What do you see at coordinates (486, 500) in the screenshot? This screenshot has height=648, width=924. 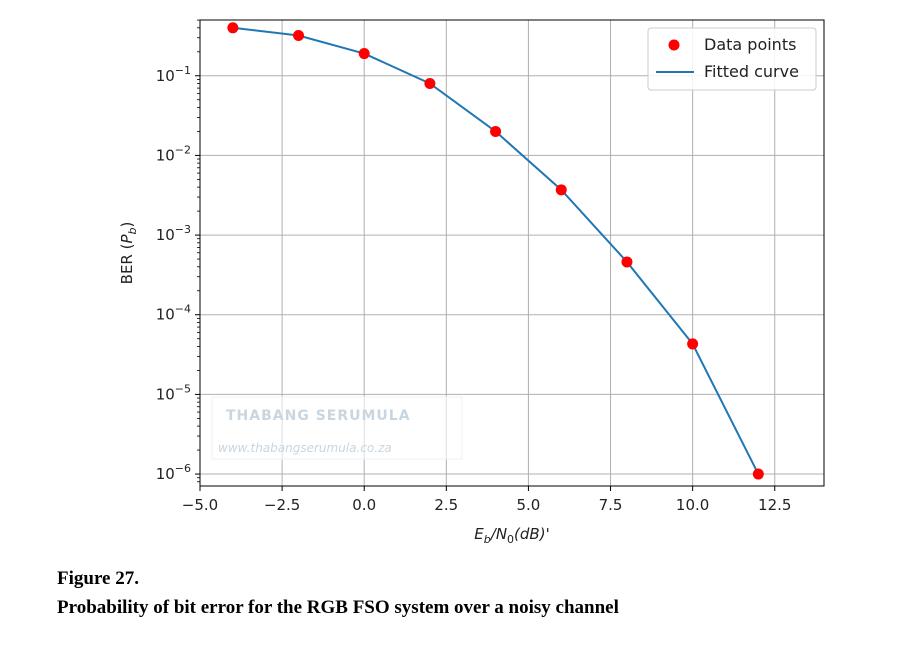 I see `x-axis-ticks: −5.0 −2.5 0.0 2.5 5.0 7.5 10.0 12.5` at bounding box center [486, 500].